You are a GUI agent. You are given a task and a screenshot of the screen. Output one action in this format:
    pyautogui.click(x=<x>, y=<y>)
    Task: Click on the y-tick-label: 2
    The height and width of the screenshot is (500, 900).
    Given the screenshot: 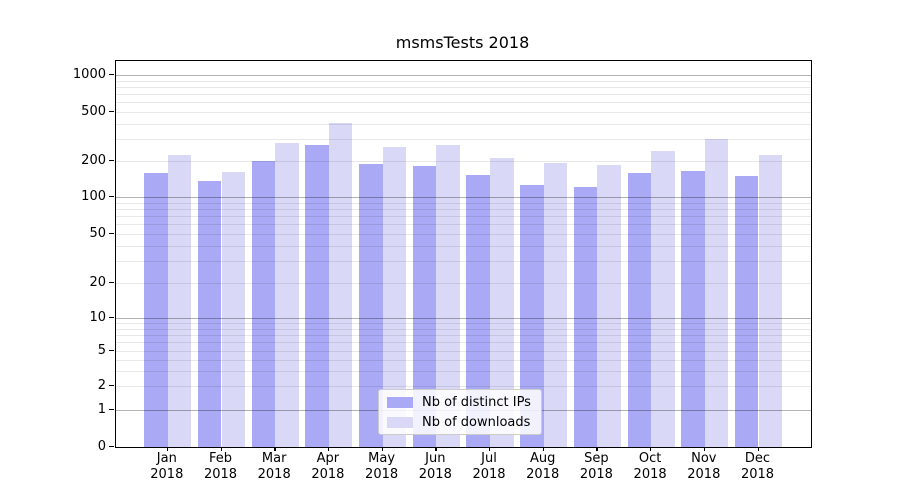 What is the action you would take?
    pyautogui.click(x=101, y=385)
    